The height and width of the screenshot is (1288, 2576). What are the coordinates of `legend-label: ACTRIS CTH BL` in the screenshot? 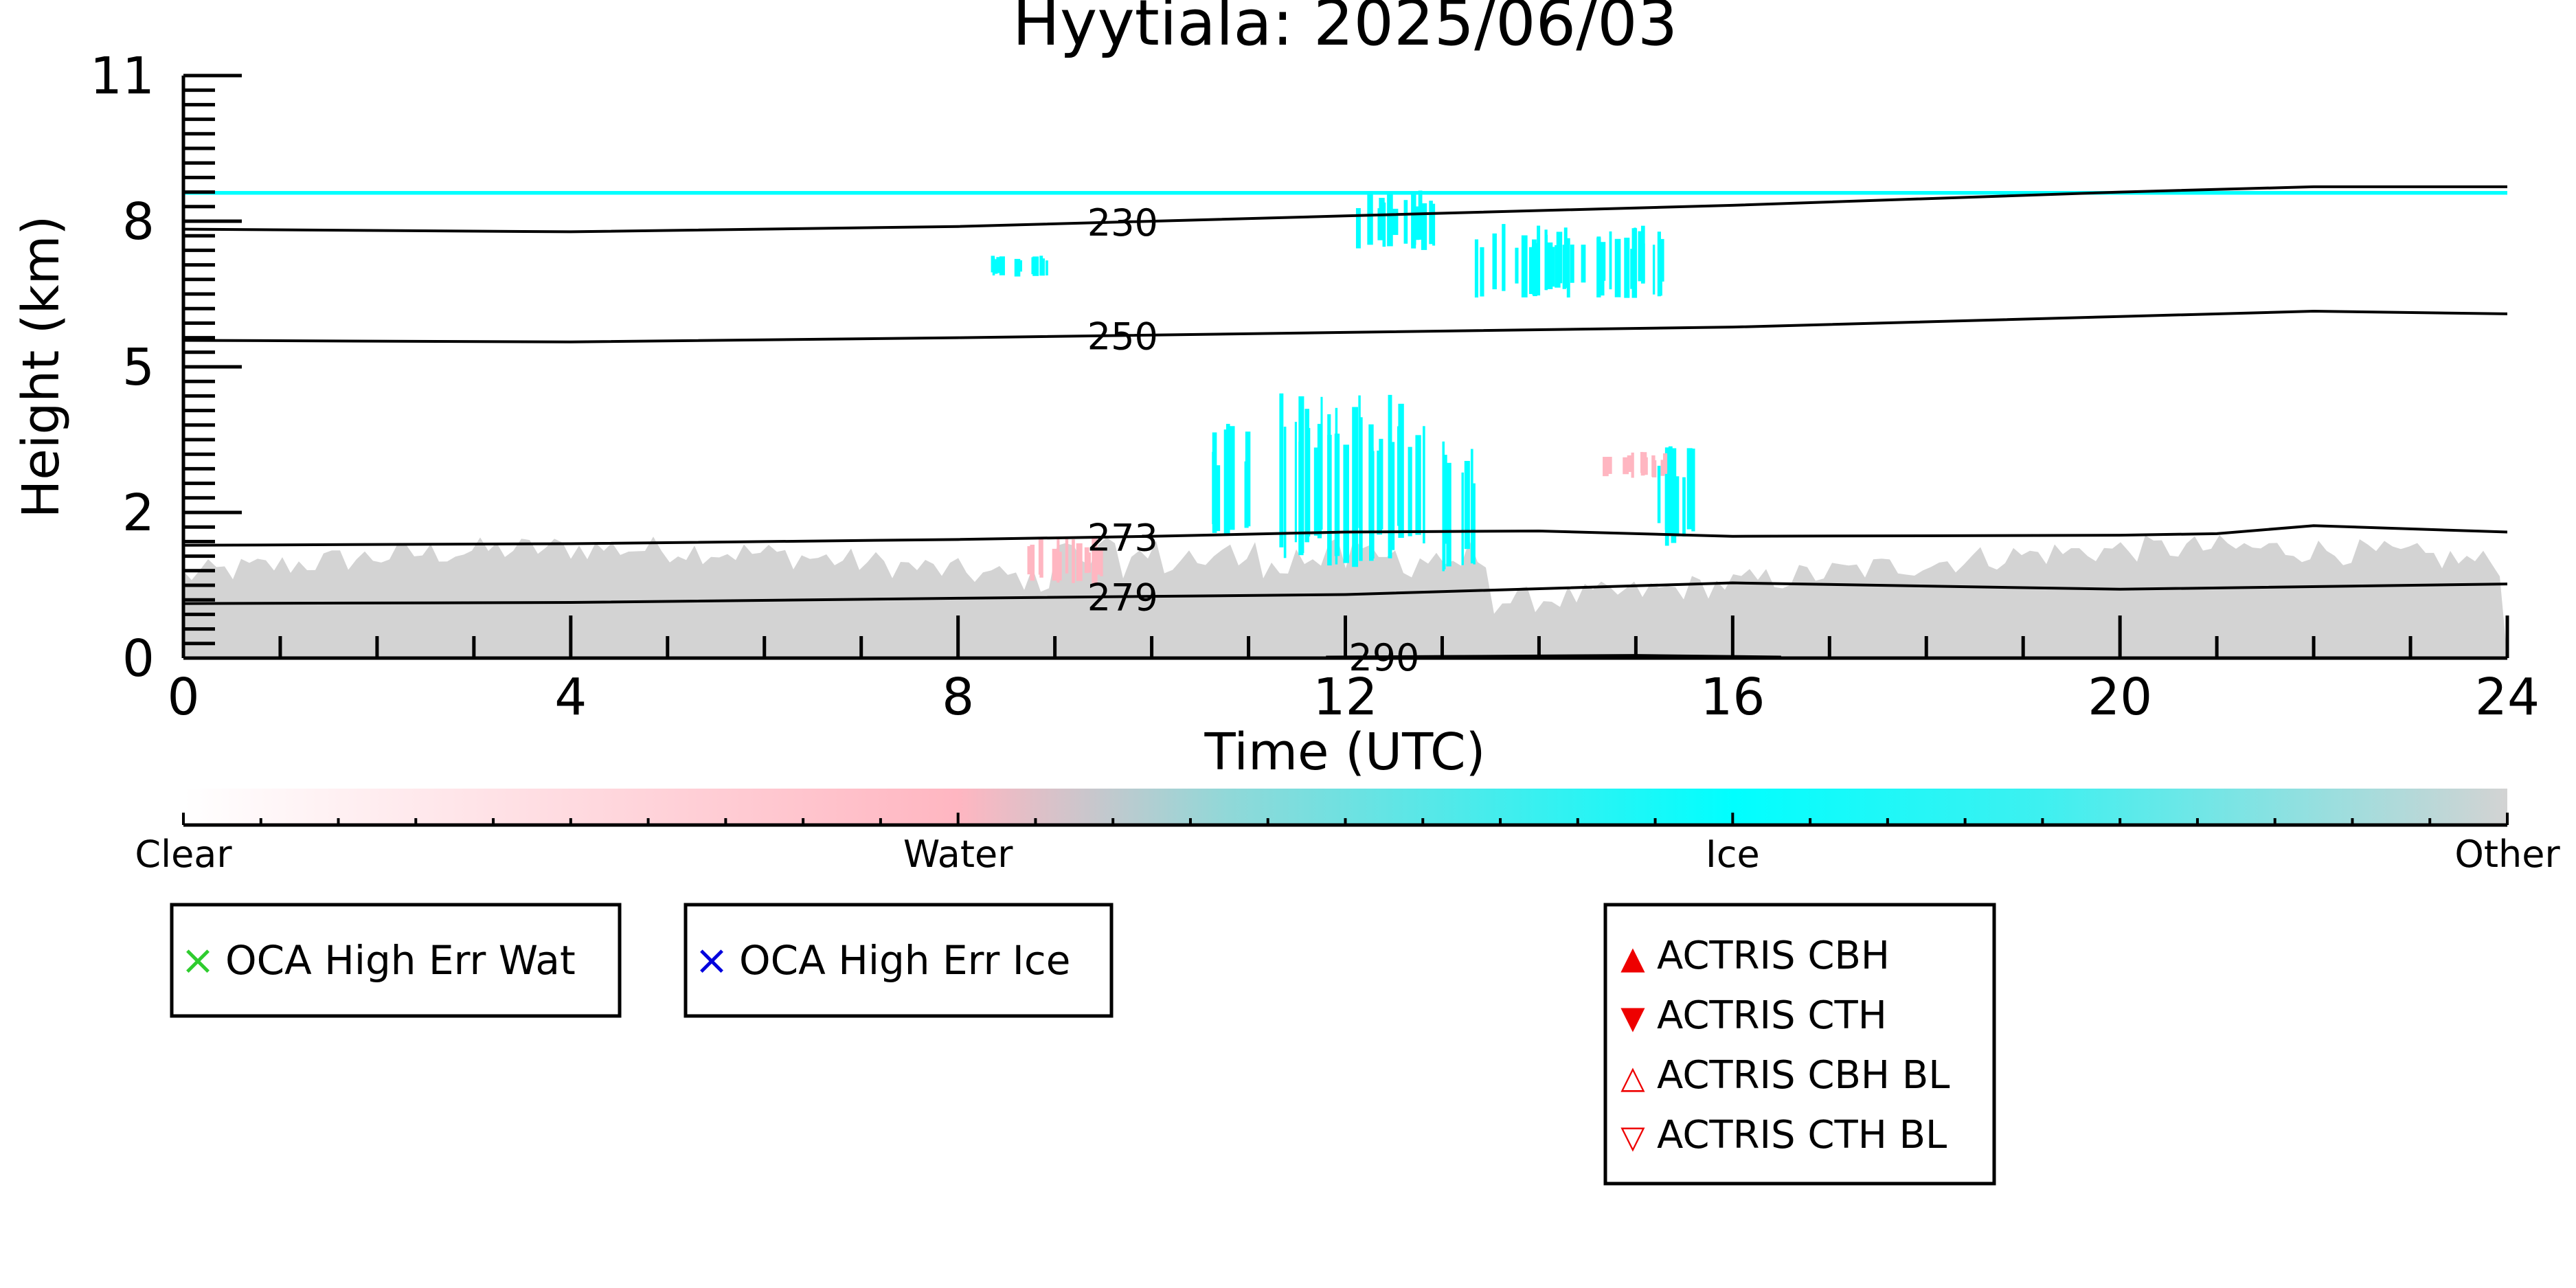 It's located at (1802, 1135).